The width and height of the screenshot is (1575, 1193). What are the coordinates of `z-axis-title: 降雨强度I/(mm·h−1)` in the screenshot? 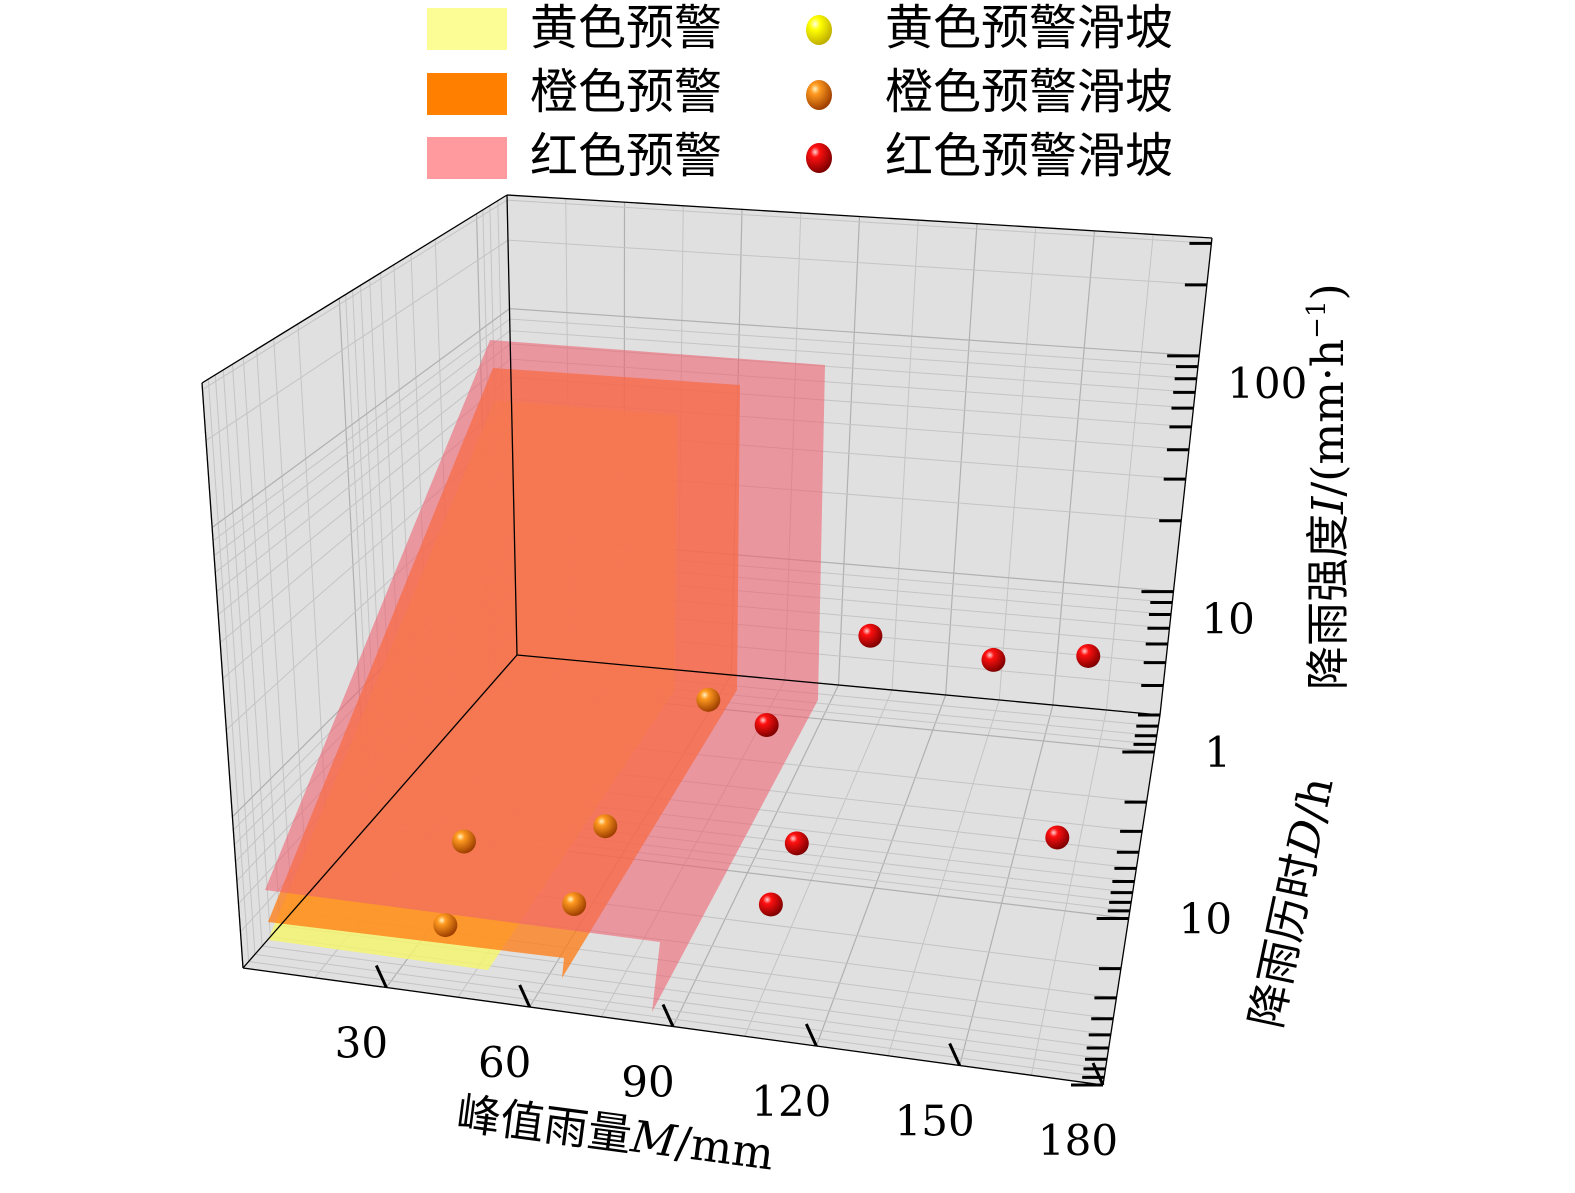 It's located at (1328, 486).